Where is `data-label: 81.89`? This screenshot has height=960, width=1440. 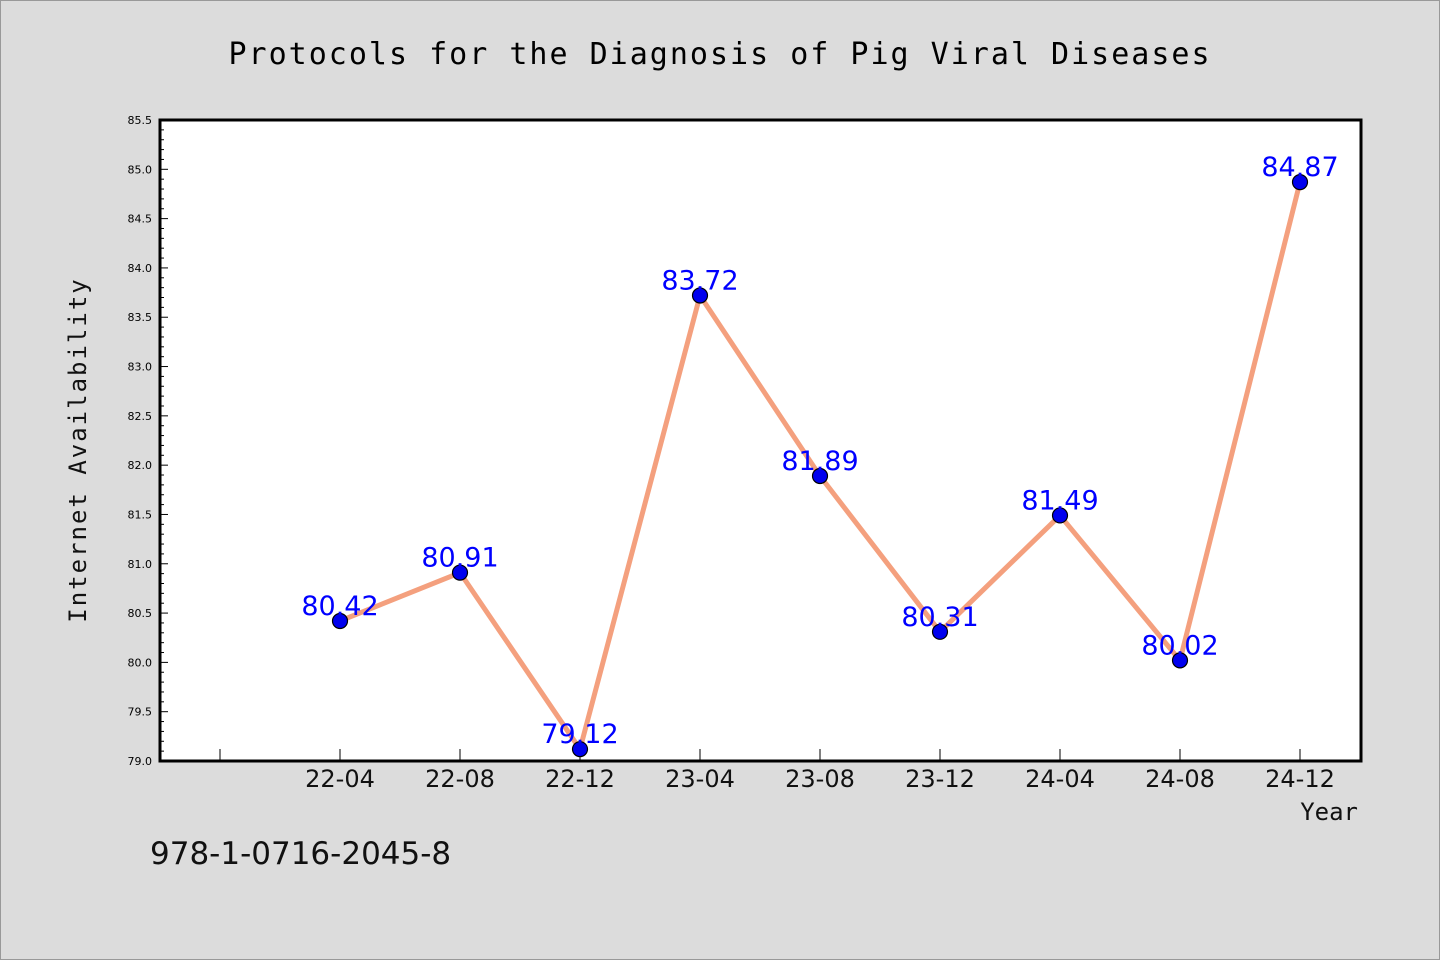 data-label: 81.89 is located at coordinates (819, 461).